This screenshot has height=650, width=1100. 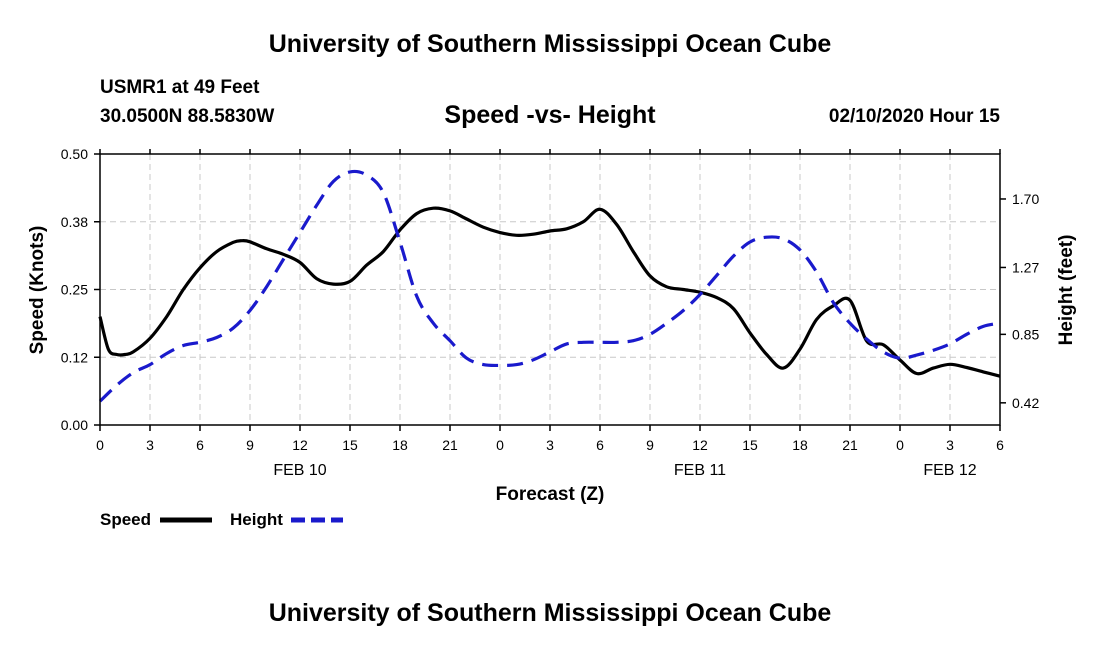 I want to click on y2-tick-label: 0.42, so click(x=1025, y=403).